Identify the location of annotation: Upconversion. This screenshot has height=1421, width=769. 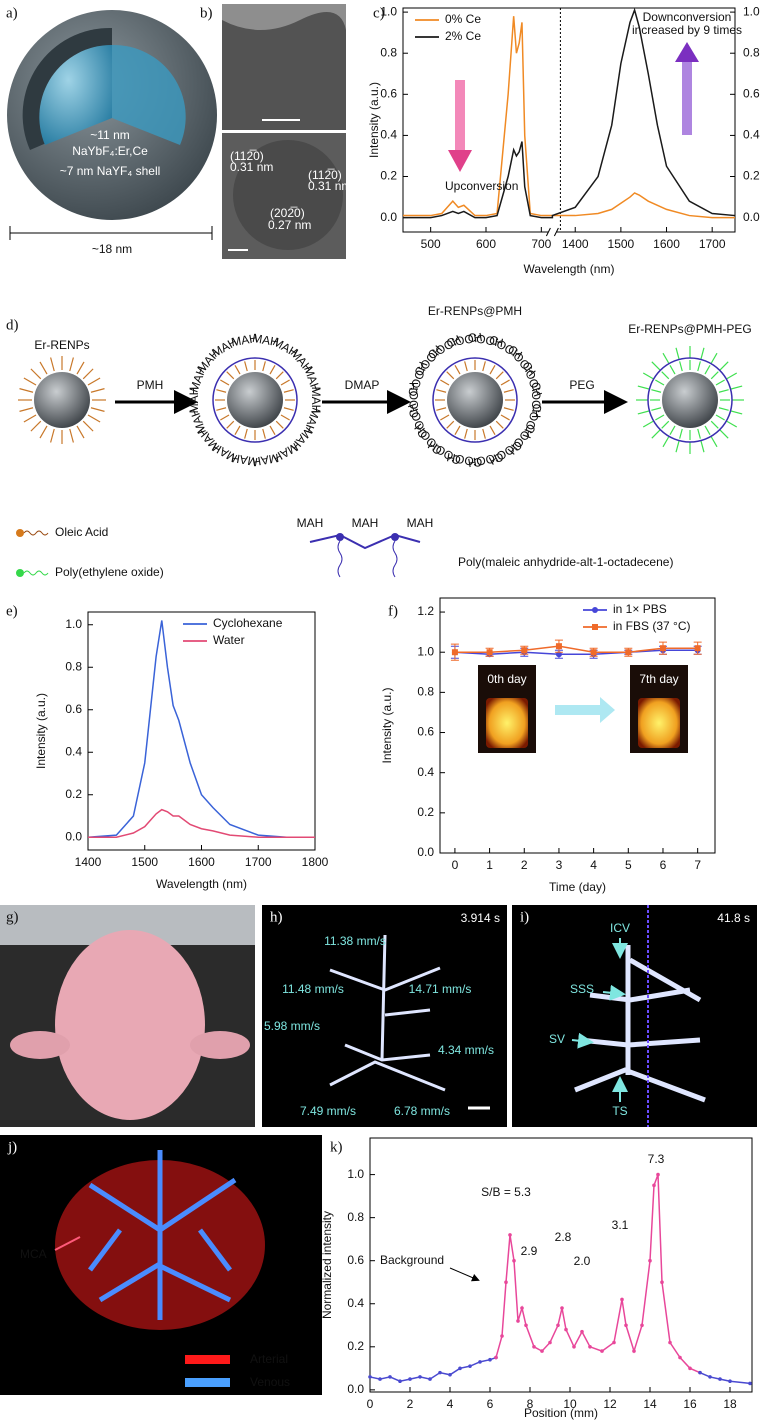
(481, 186).